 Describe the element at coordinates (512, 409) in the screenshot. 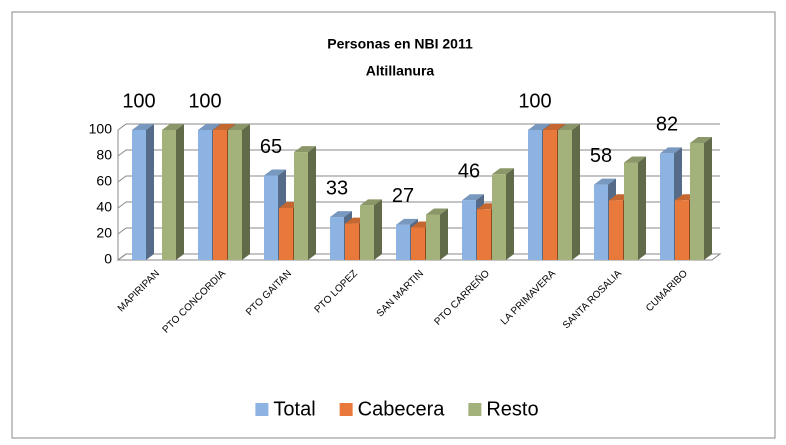

I see `legend-label: Resto` at that location.